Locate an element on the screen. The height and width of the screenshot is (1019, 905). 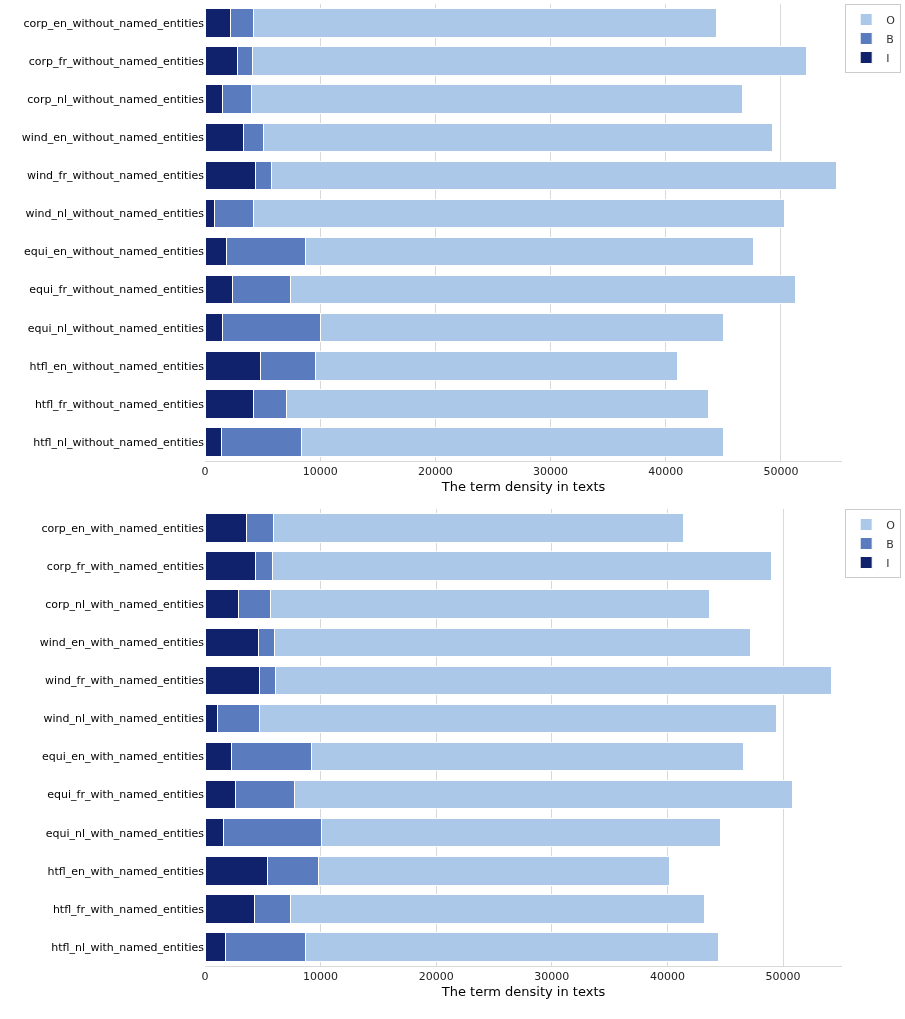
y-tick-label: wind_fr_with_named_entities is located at coordinates (125, 681).